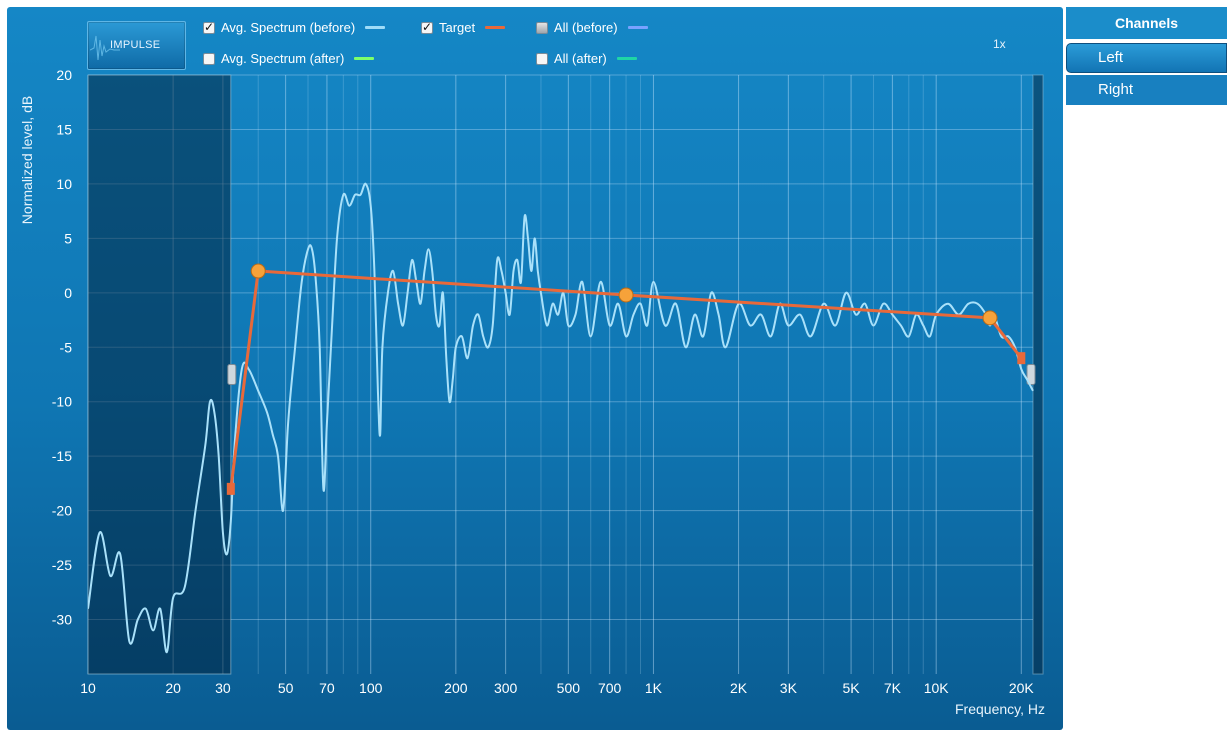 The width and height of the screenshot is (1227, 735). Describe the element at coordinates (375, 27) in the screenshot. I see `avg-before-swatch` at that location.